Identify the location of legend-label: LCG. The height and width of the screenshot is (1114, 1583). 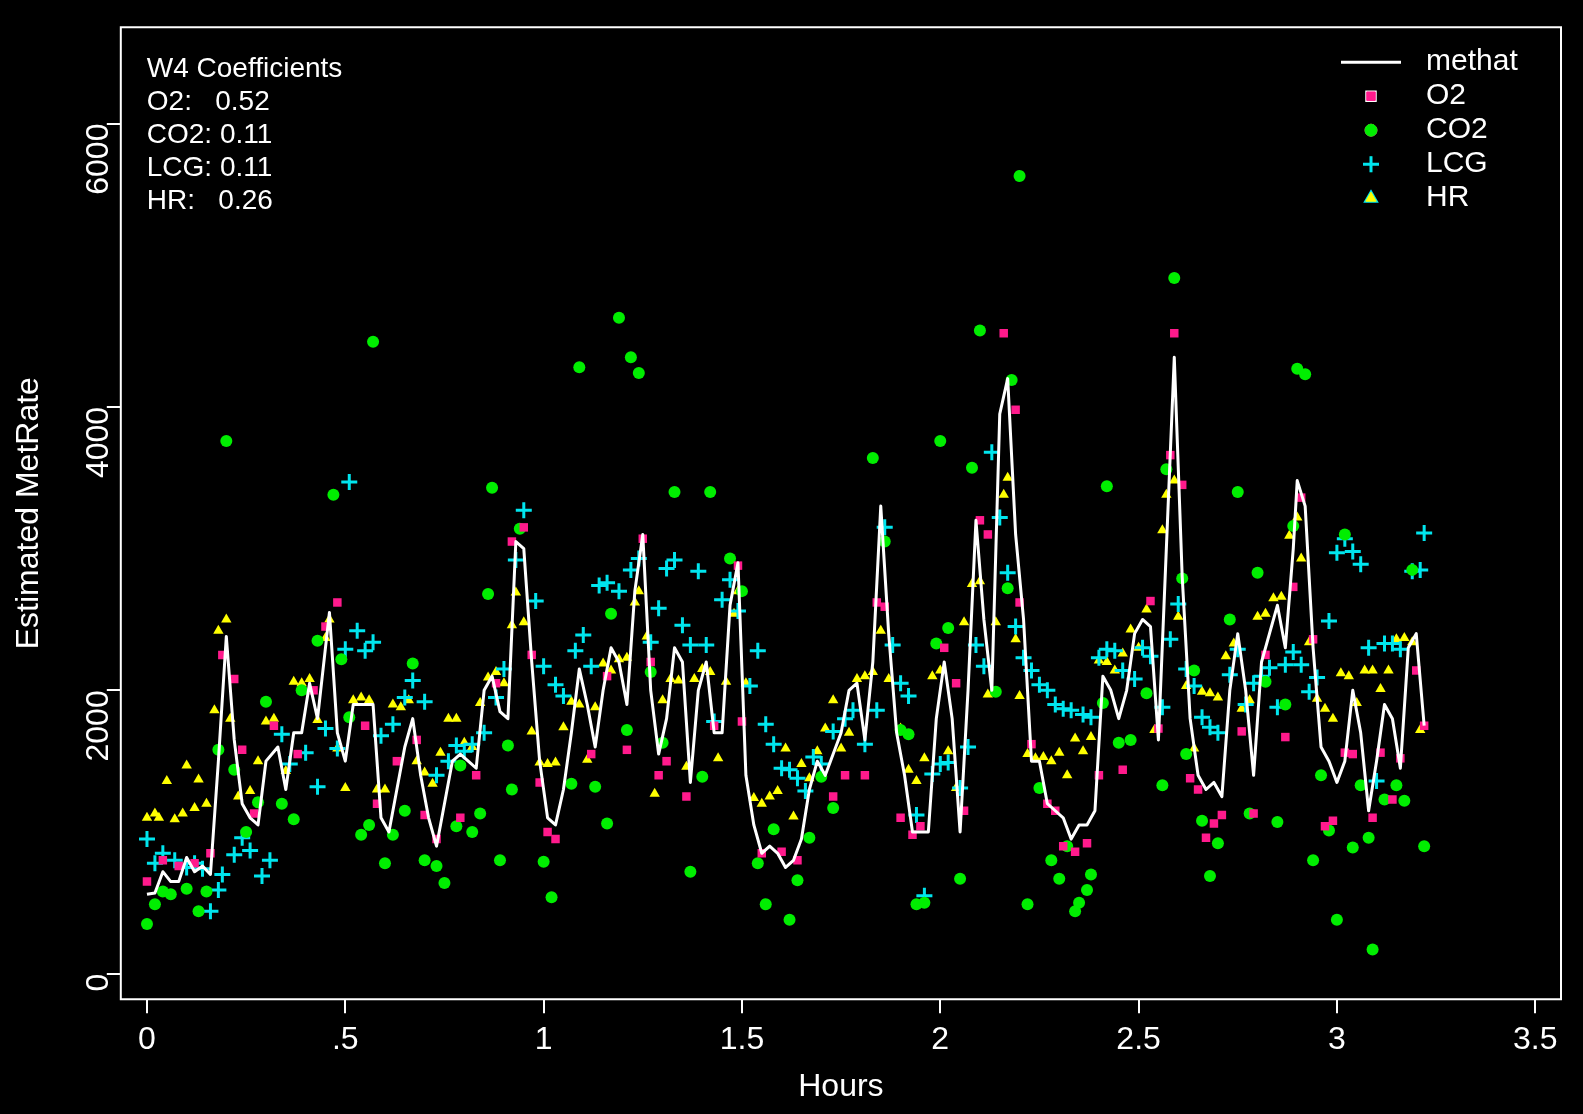
(1457, 162).